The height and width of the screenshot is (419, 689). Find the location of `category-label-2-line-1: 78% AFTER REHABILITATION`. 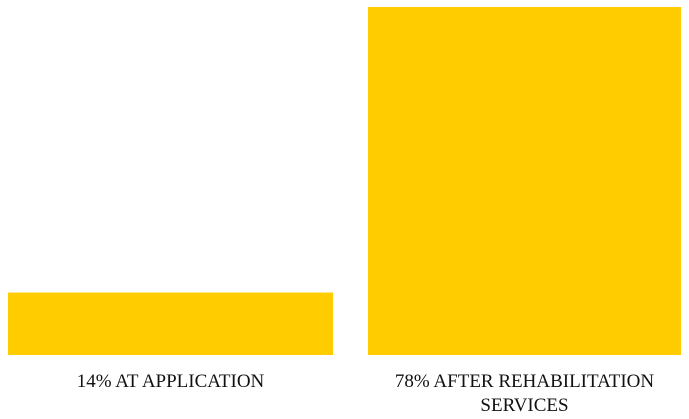

category-label-2-line-1: 78% AFTER REHABILITATION is located at coordinates (524, 381).